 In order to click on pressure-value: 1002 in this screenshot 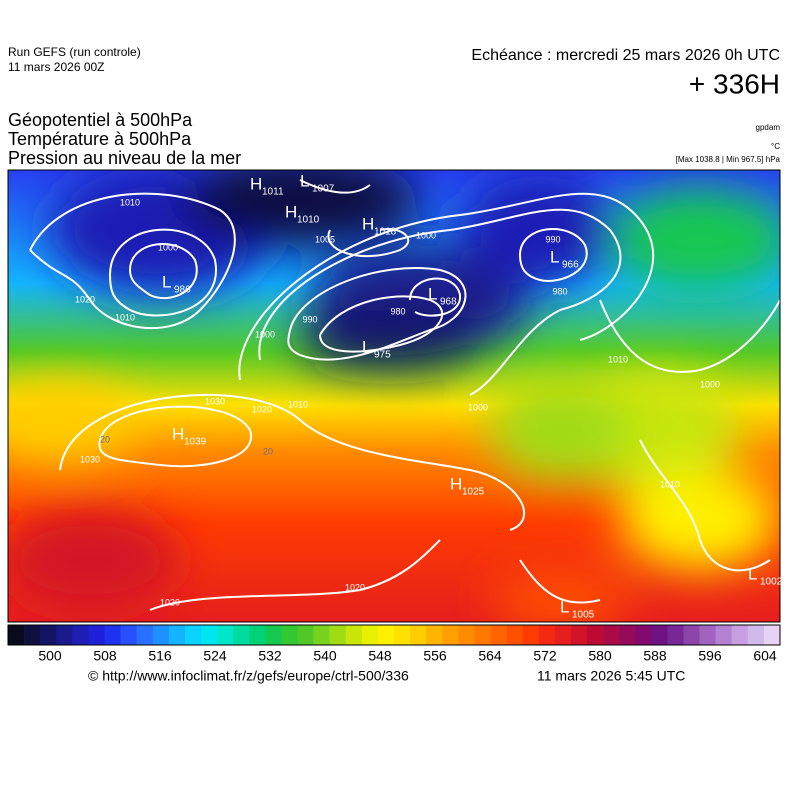, I will do `click(771, 582)`.